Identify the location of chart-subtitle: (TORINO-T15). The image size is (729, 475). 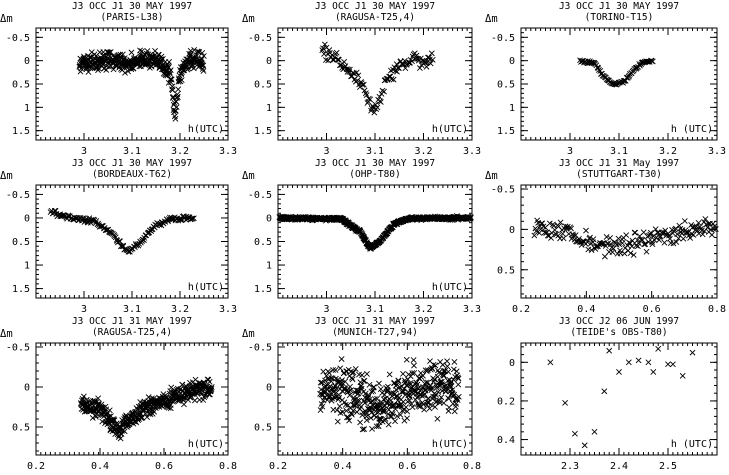
(619, 17).